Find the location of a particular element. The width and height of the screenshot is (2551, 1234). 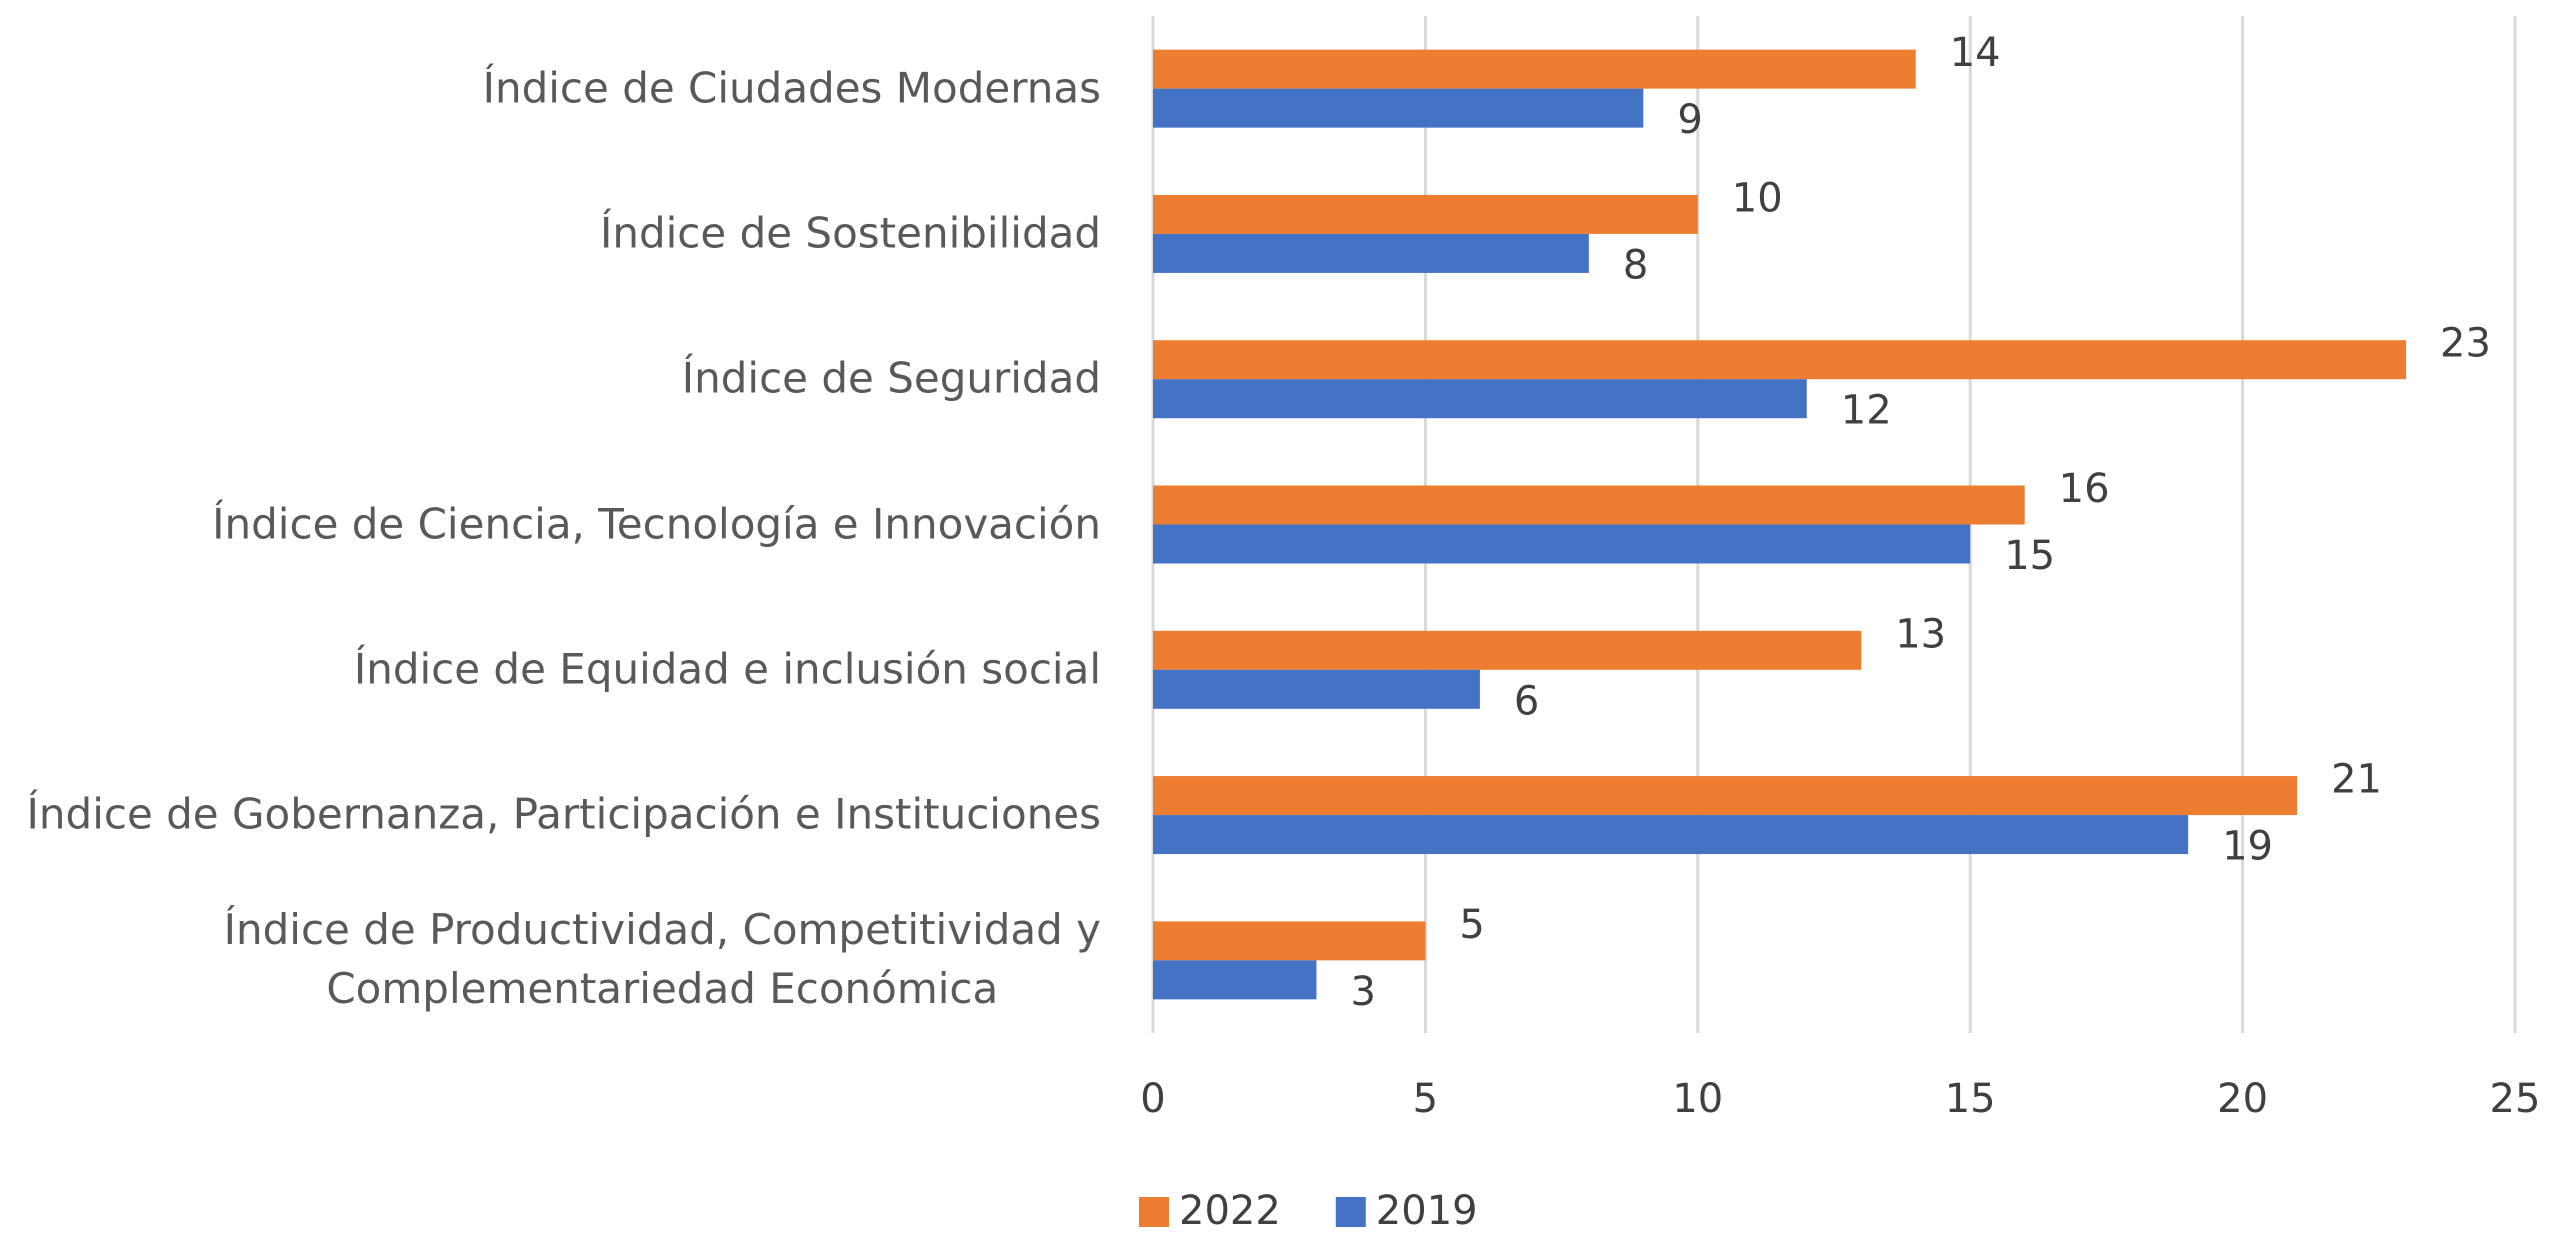

data-label: 9 is located at coordinates (1689, 120).